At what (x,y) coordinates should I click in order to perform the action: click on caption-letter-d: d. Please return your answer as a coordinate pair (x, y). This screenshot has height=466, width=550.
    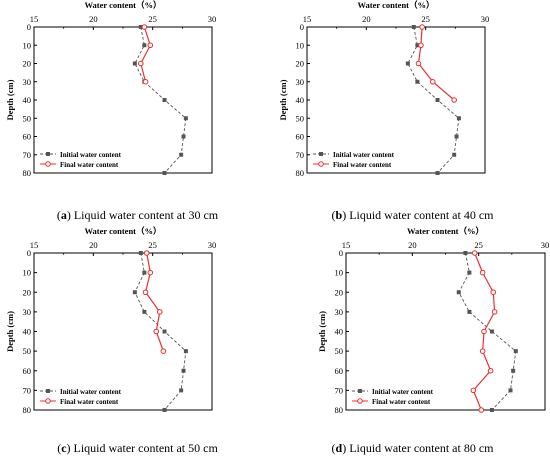
    Looking at the image, I should click on (339, 448).